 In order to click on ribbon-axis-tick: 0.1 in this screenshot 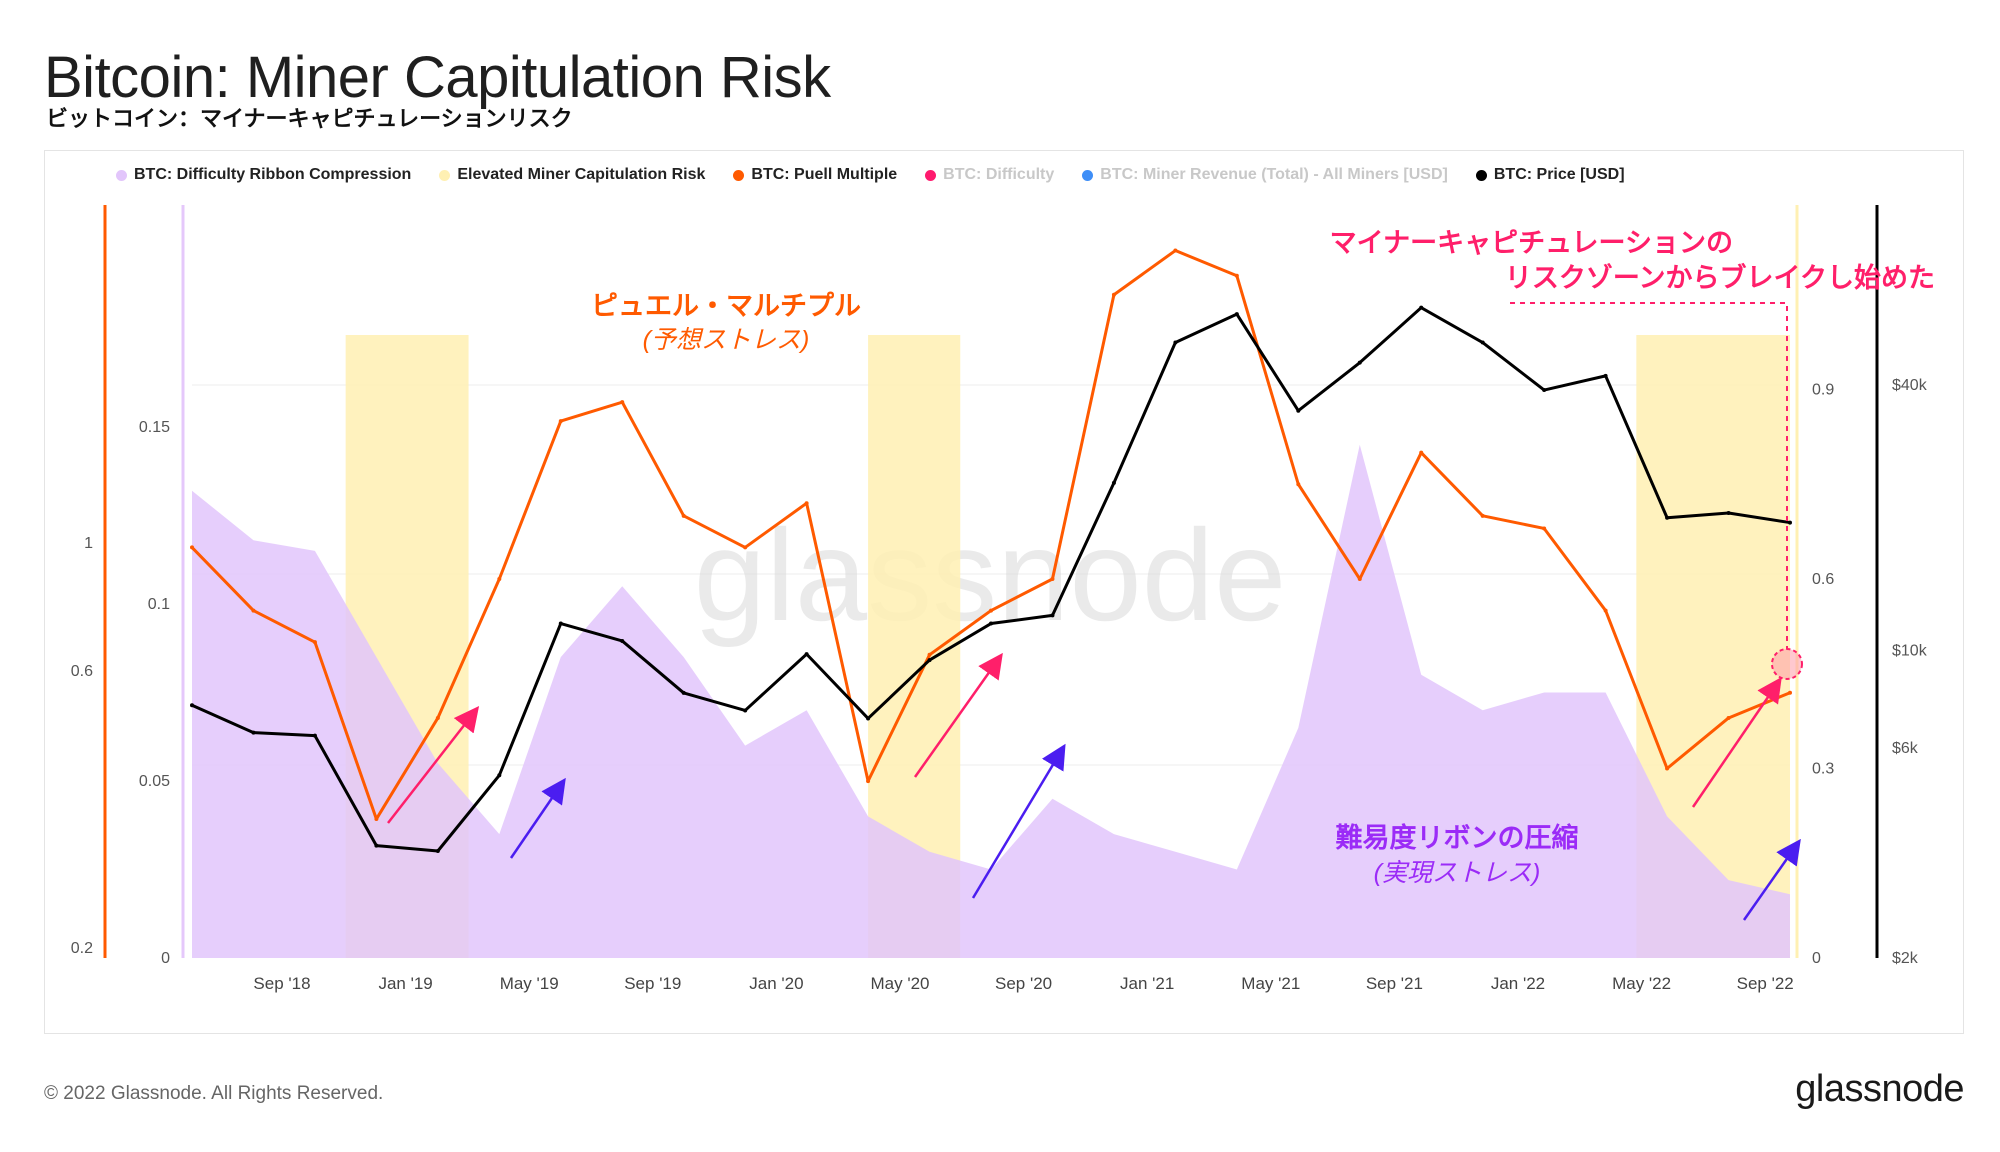, I will do `click(159, 604)`.